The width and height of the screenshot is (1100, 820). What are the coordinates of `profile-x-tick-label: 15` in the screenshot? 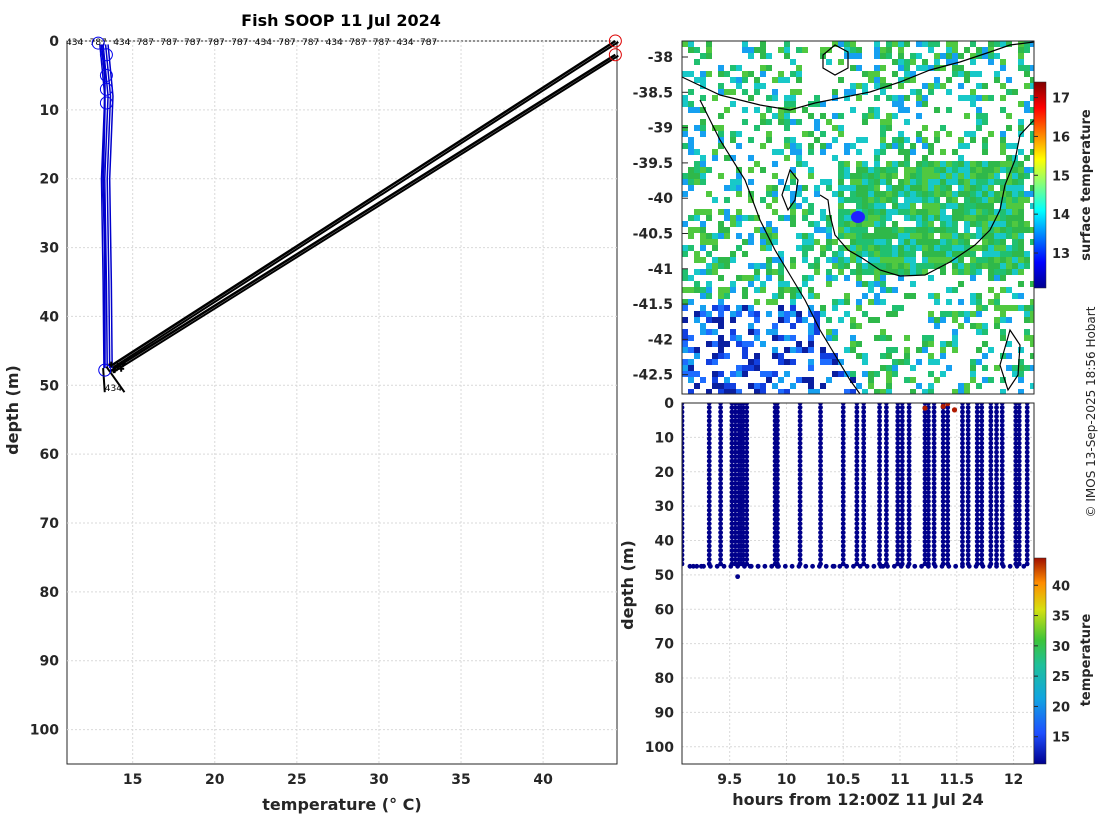 It's located at (132, 780).